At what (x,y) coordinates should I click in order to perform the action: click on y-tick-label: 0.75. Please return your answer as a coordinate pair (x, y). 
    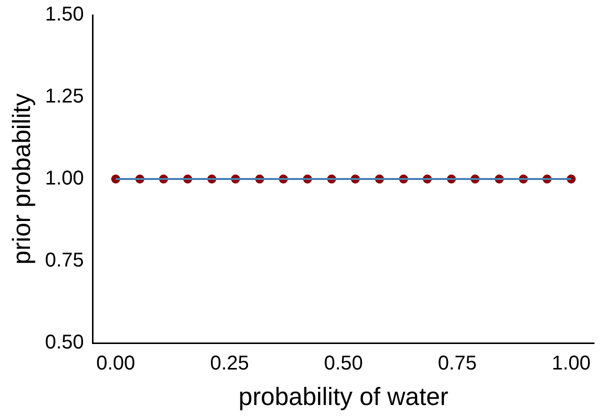
    Looking at the image, I should click on (64, 261).